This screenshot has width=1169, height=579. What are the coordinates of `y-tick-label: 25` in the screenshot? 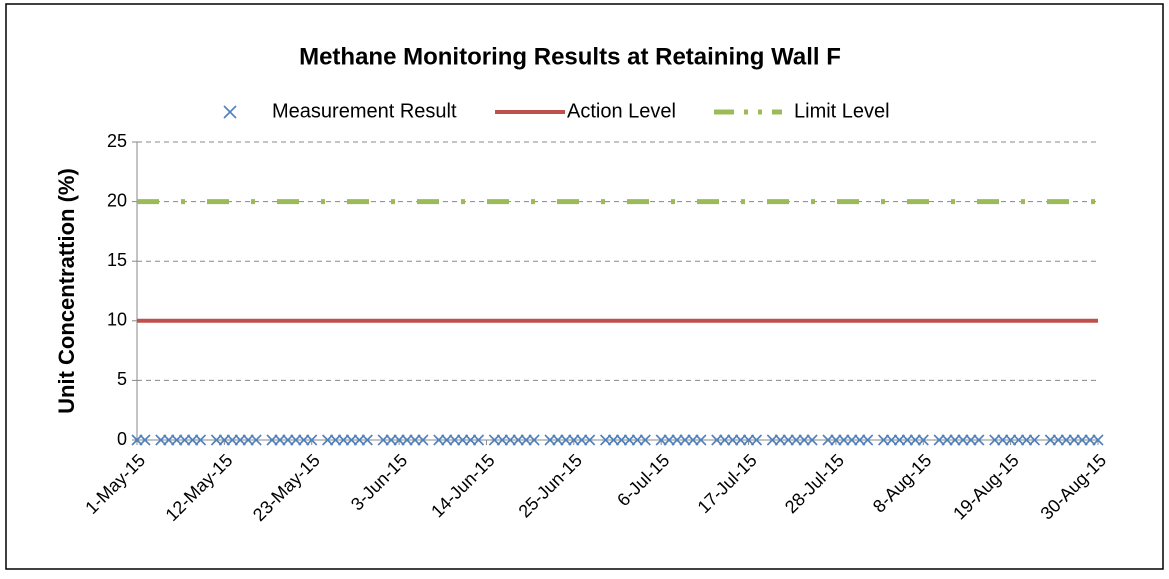 It's located at (117, 141).